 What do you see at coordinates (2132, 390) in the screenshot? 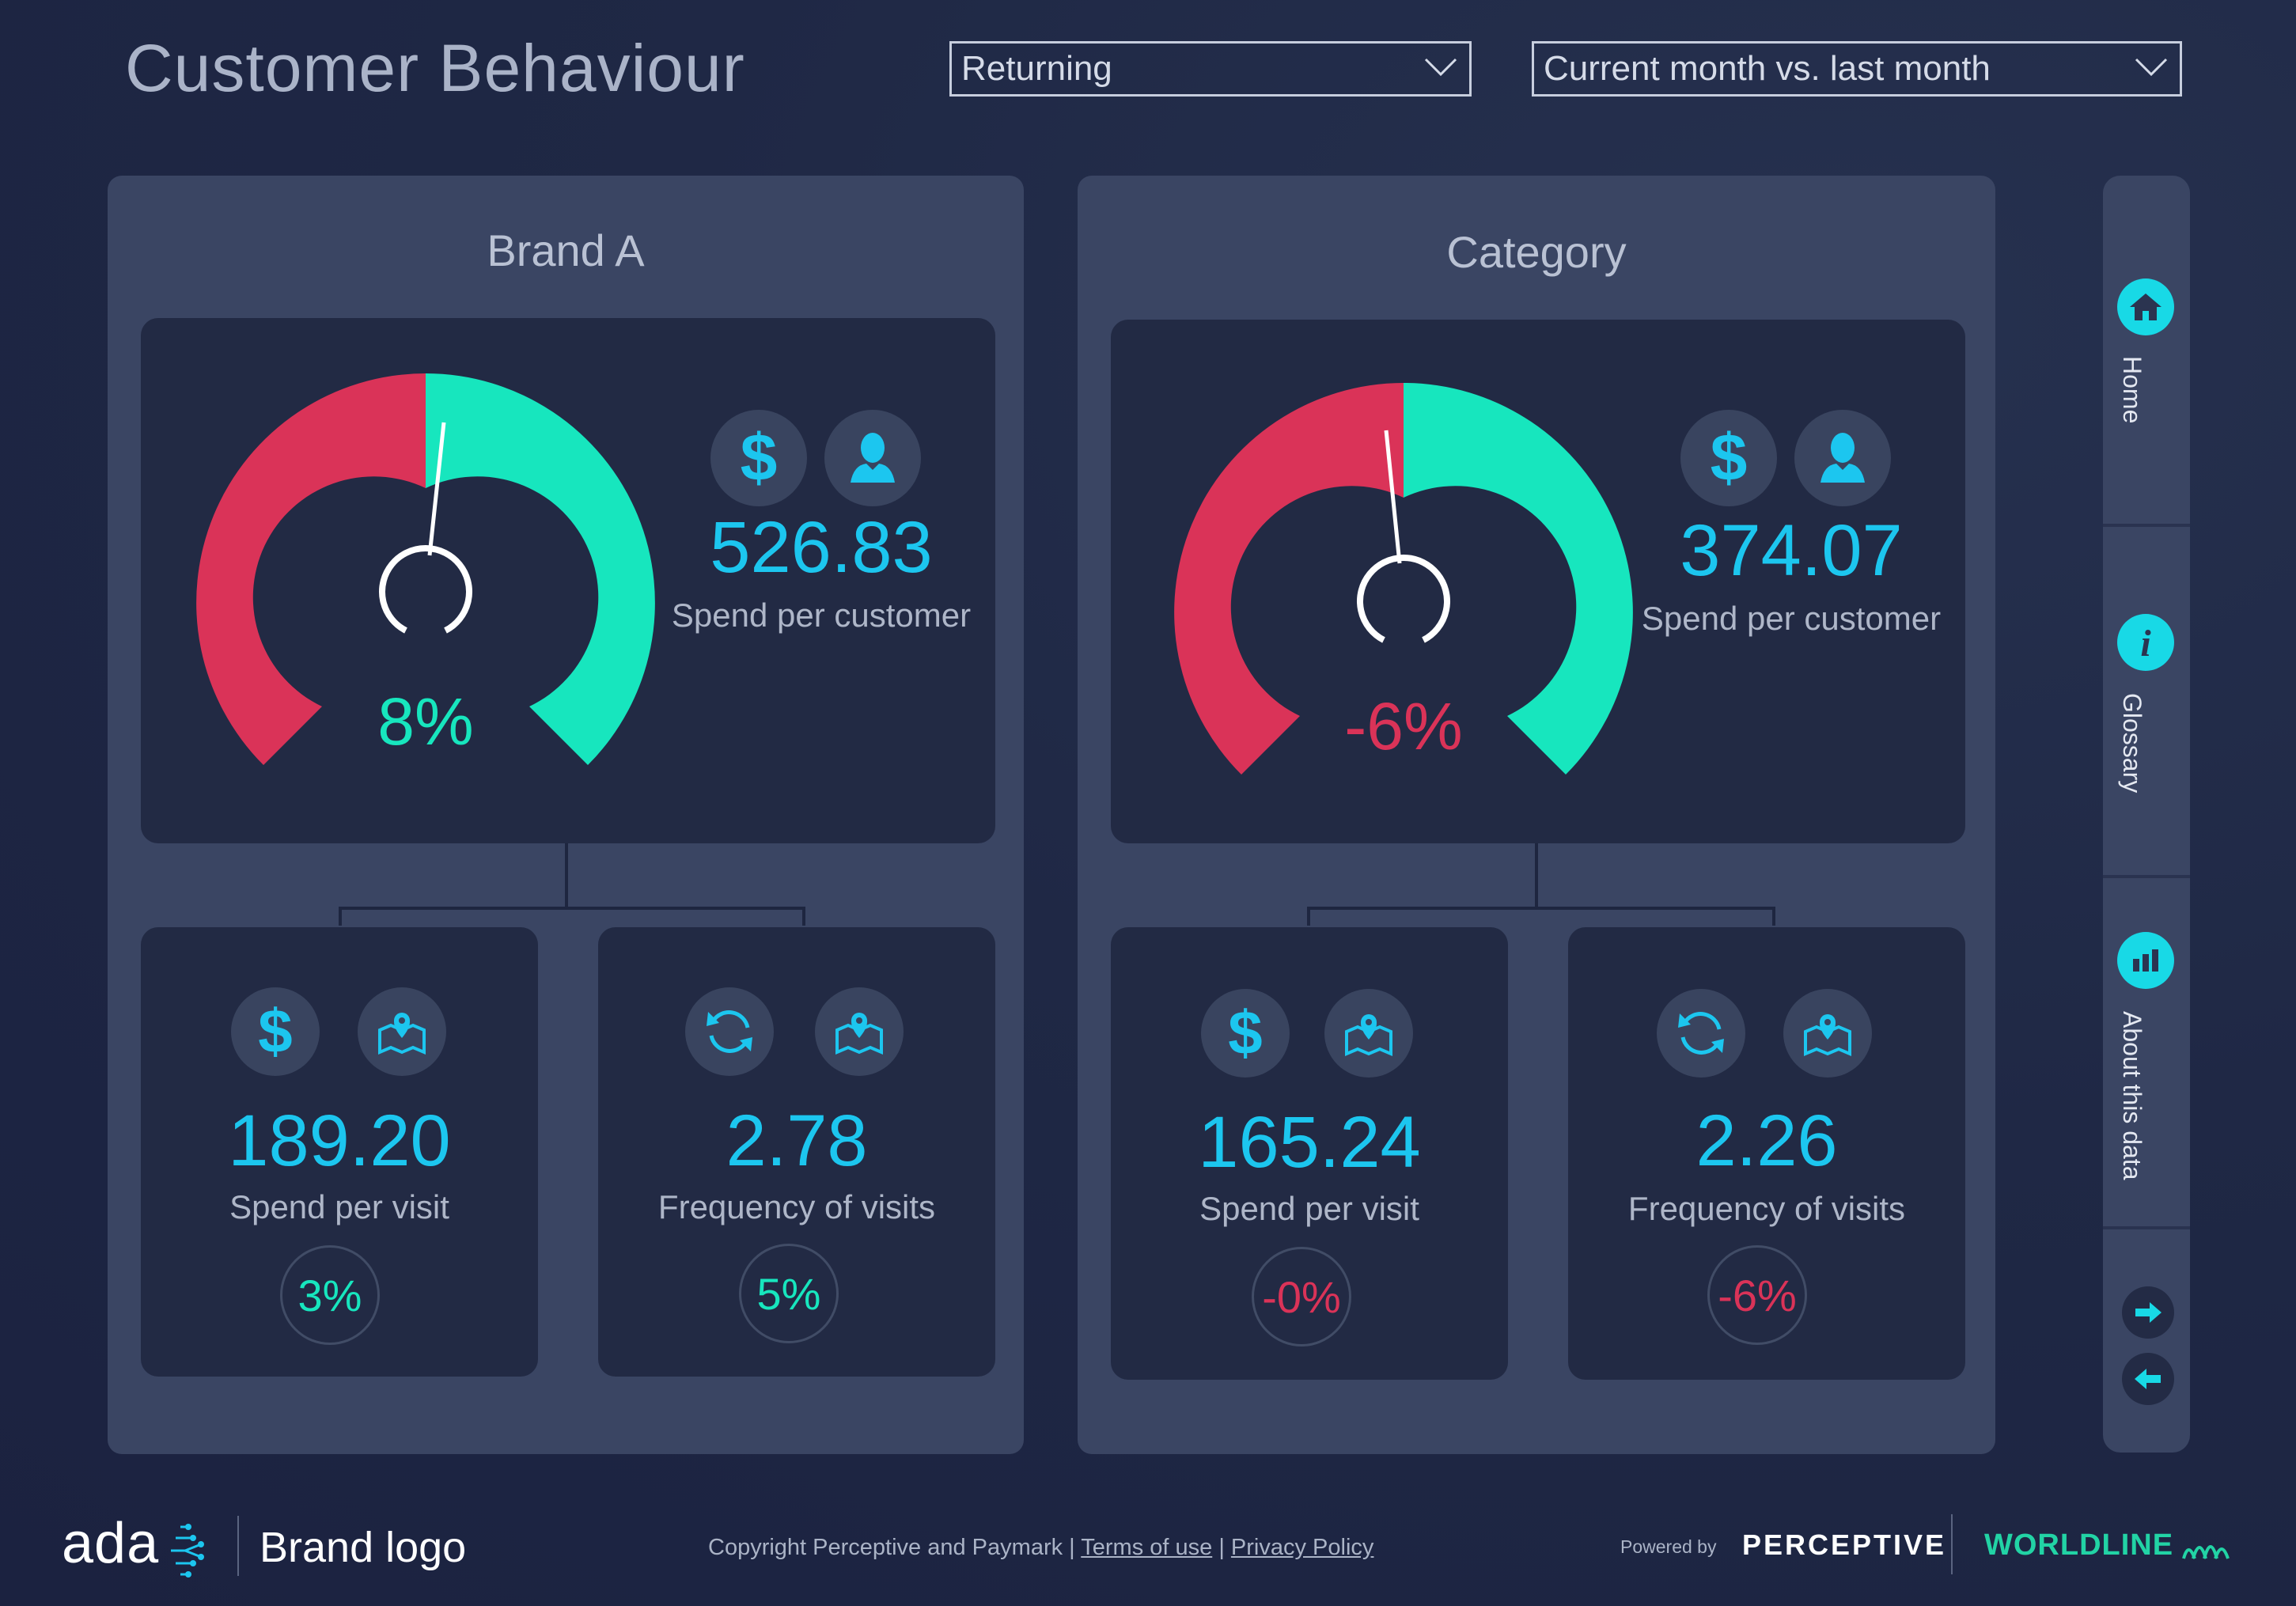
I see `sidebar-label-home: Home` at bounding box center [2132, 390].